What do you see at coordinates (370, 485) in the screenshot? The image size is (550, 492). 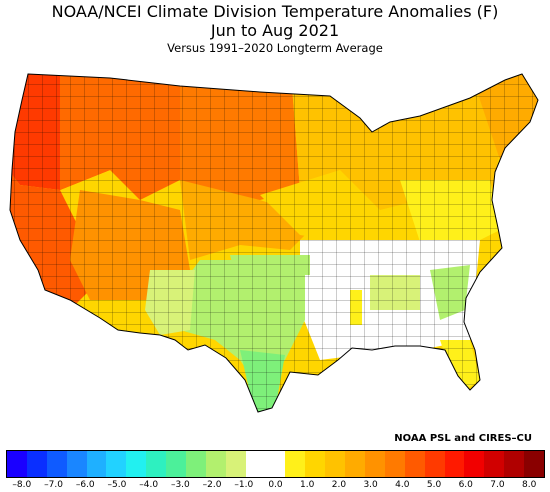 I see `legend-tick-label: 3.0` at bounding box center [370, 485].